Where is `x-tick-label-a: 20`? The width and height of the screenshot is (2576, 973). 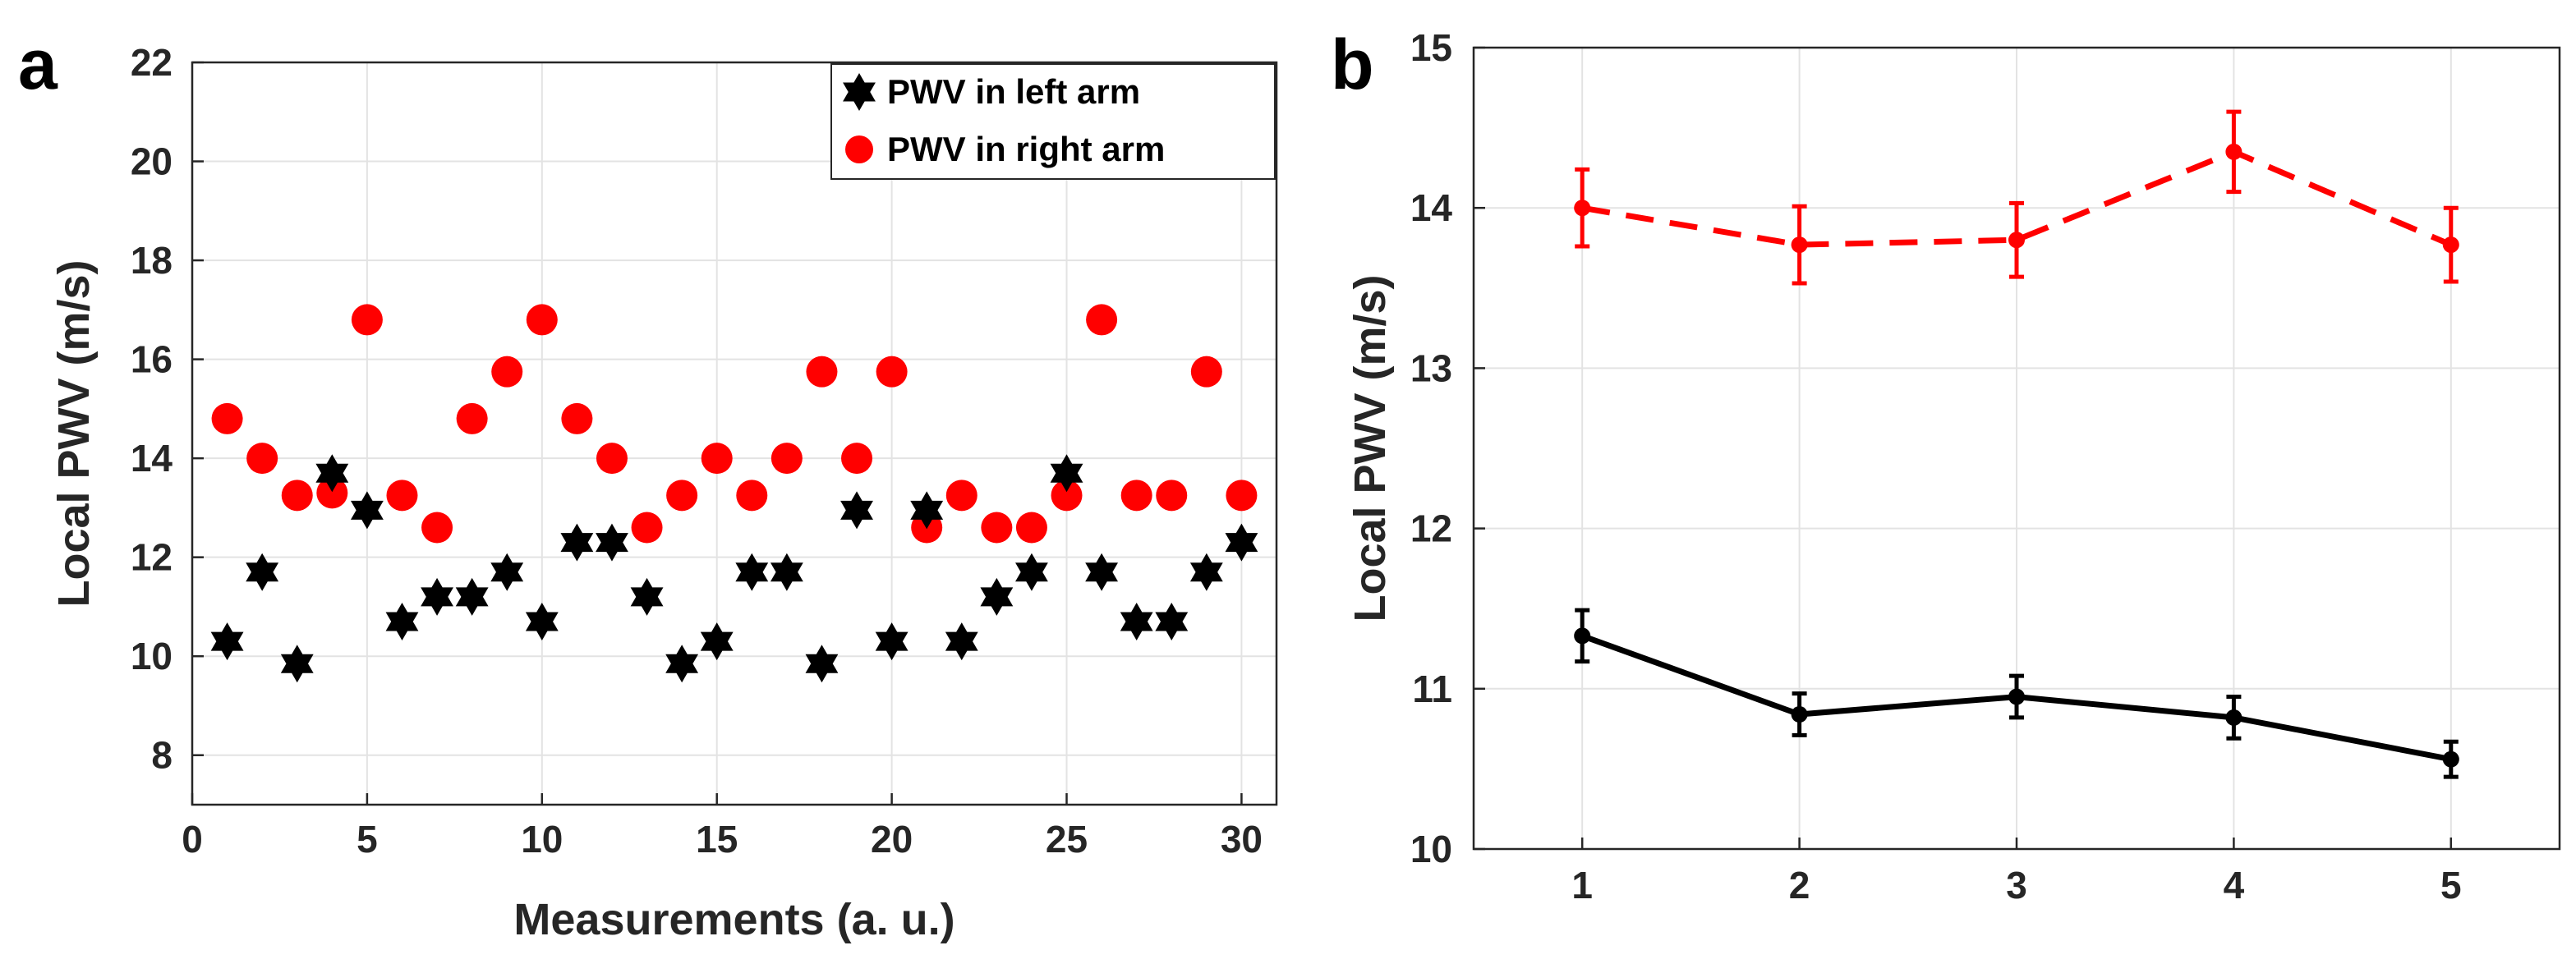 x-tick-label-a: 20 is located at coordinates (892, 839).